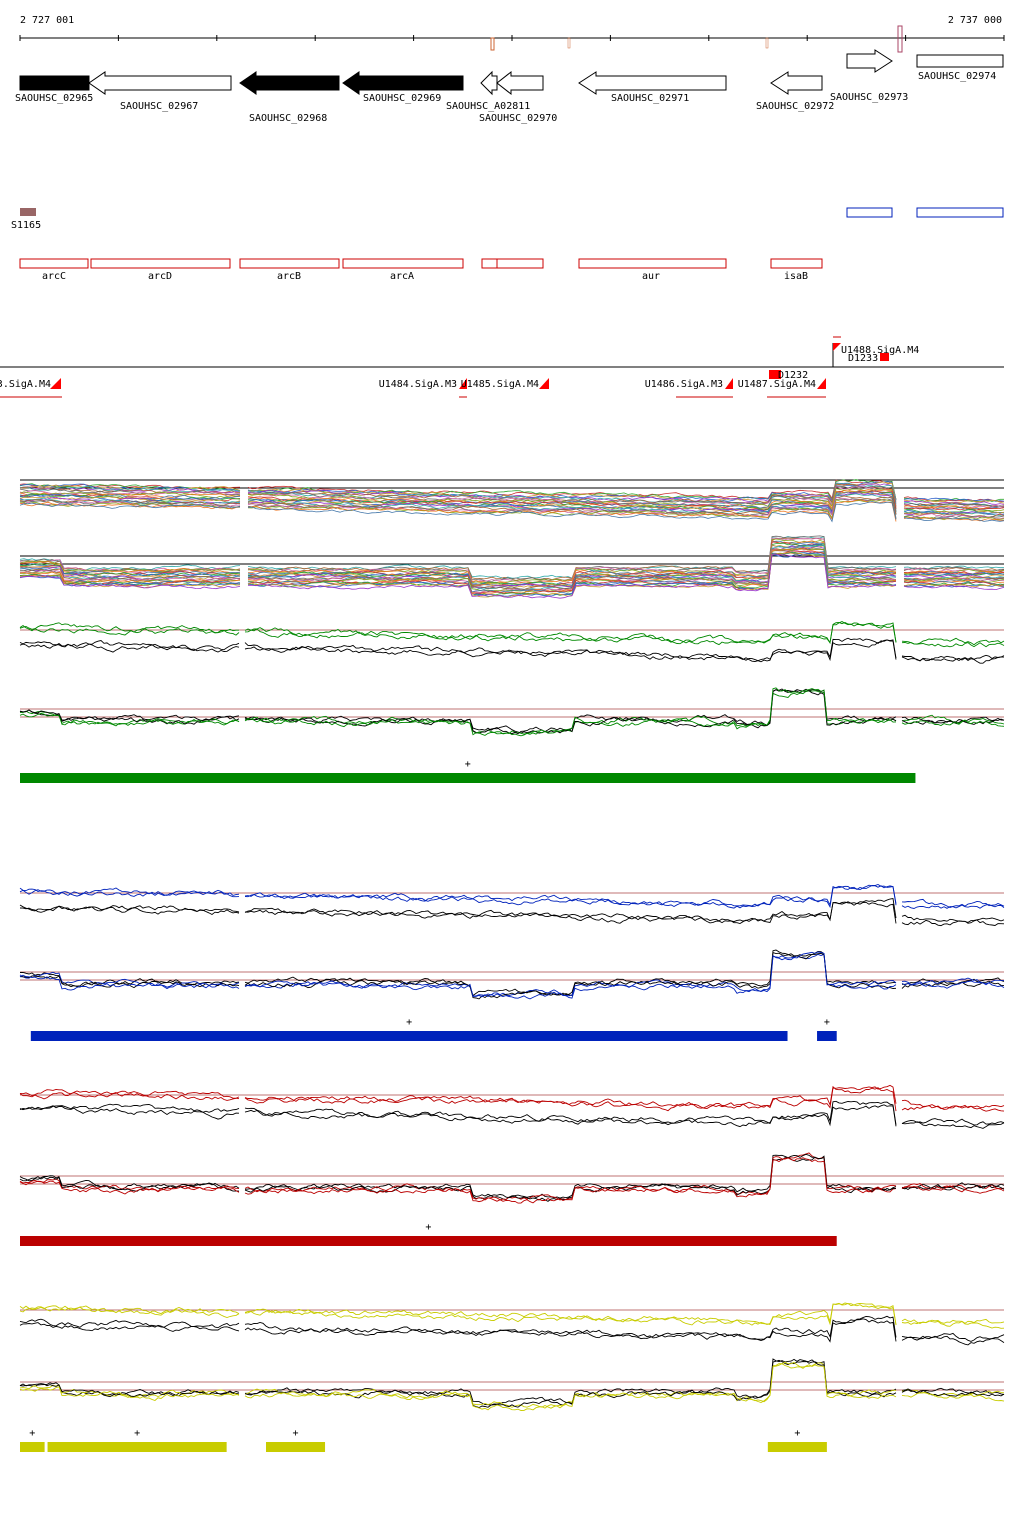  What do you see at coordinates (651, 276) in the screenshot?
I see `gene-name-label: aur` at bounding box center [651, 276].